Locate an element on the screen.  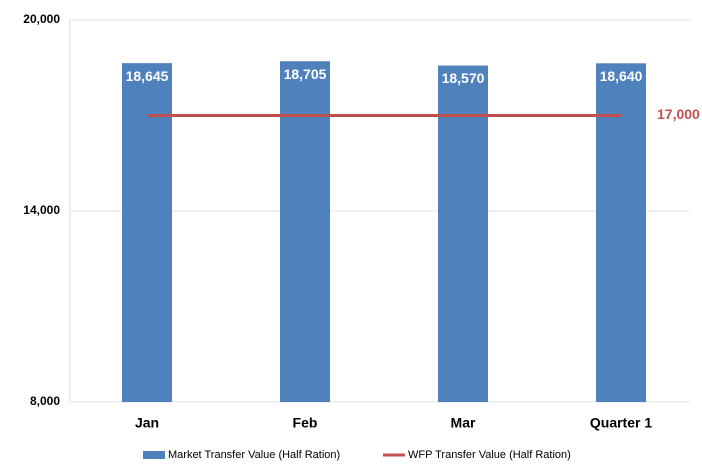
data-label: 17,000 is located at coordinates (678, 114).